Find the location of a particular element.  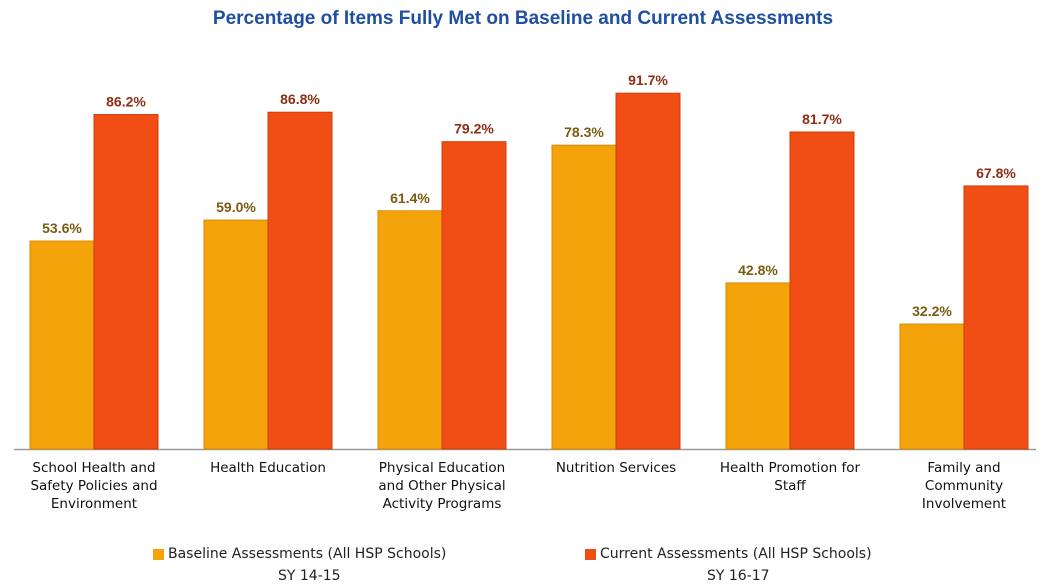

category-label-2-line-1: and Other Physical is located at coordinates (441, 486).